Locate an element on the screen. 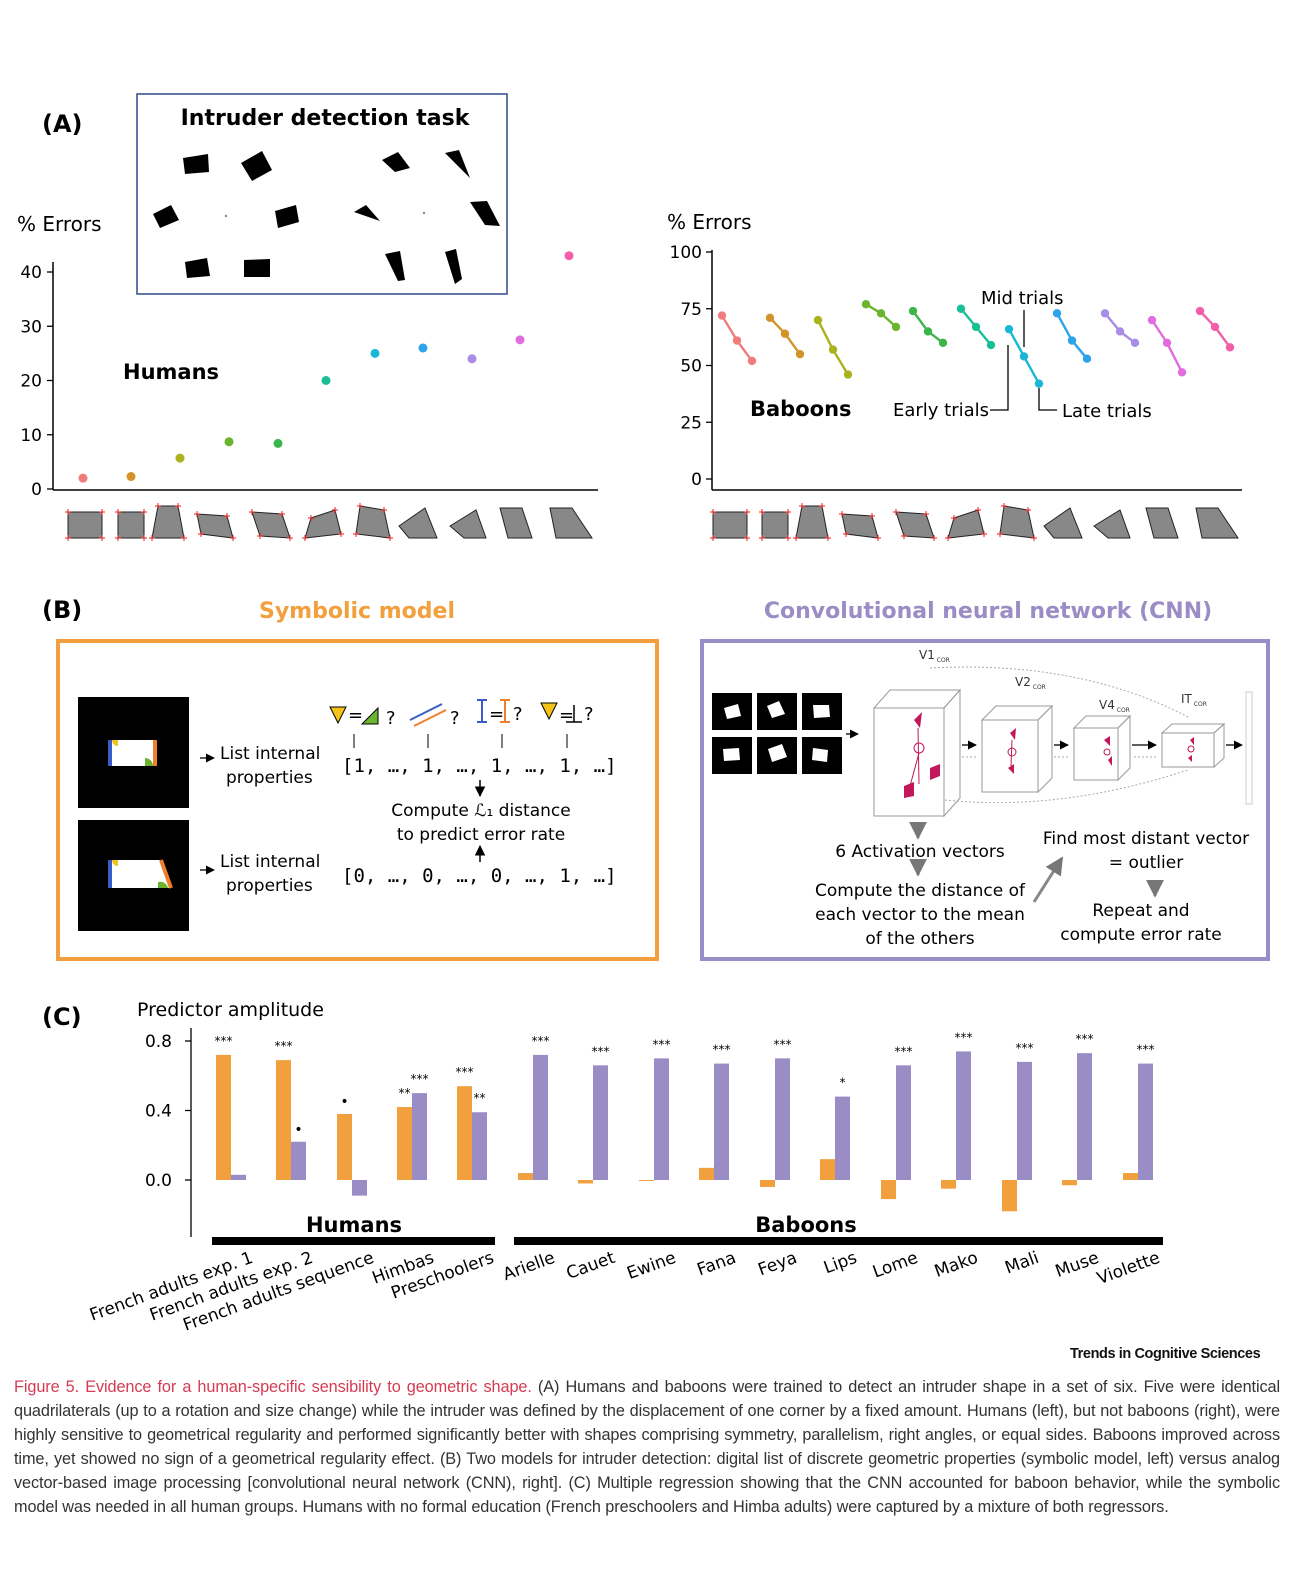  group-label: Violette is located at coordinates (1128, 1268).